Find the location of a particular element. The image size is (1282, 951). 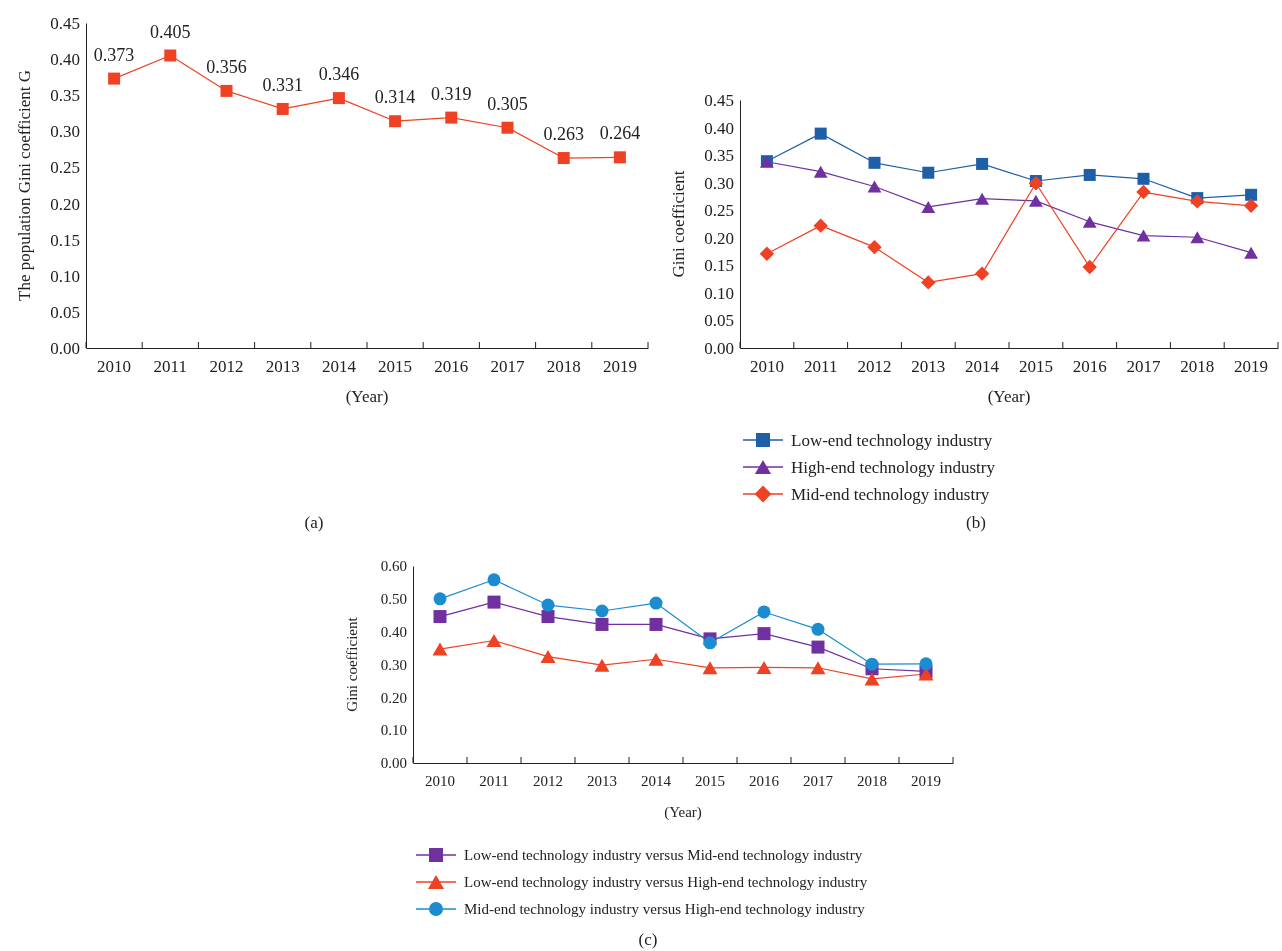

data-label: 0.319 is located at coordinates (451, 93).